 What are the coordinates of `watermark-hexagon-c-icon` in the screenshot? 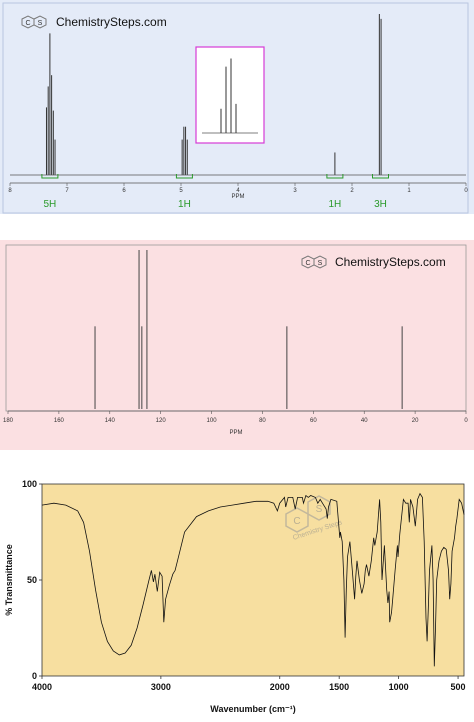 It's located at (297, 520).